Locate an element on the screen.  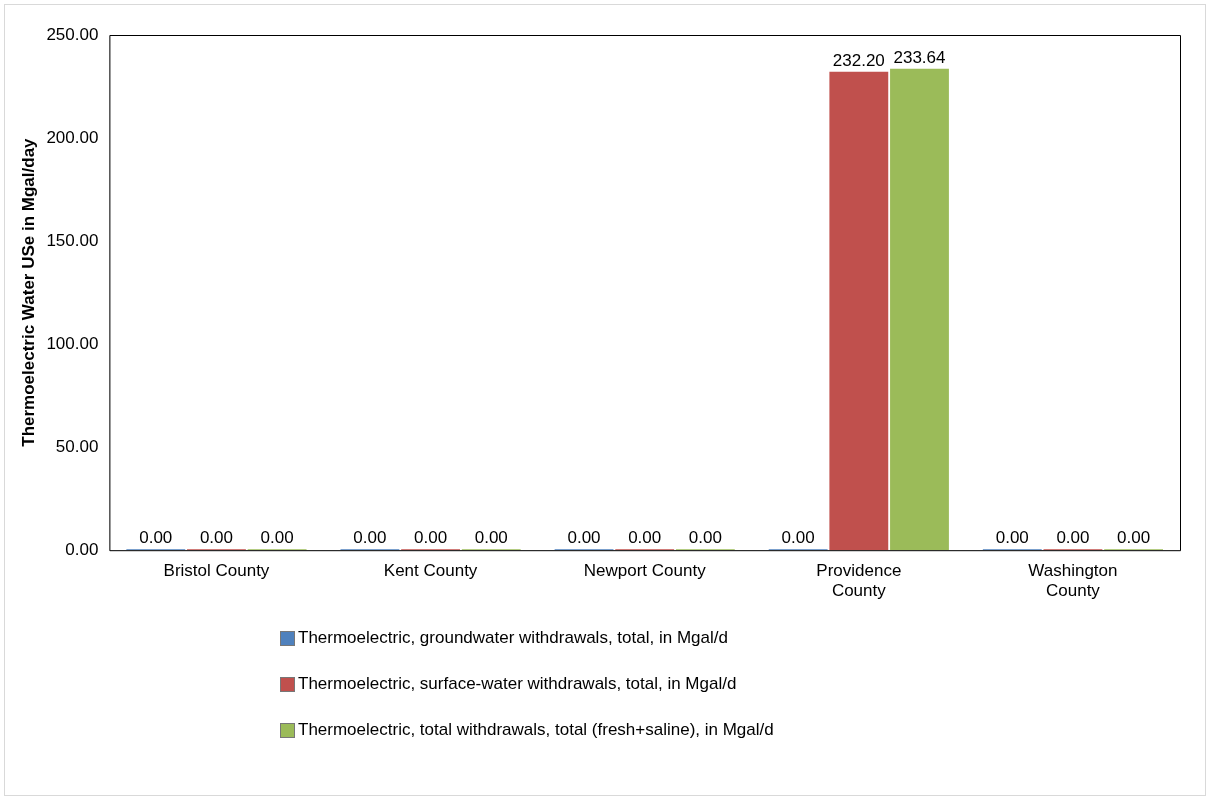
data-label: 232.20 is located at coordinates (858, 60).